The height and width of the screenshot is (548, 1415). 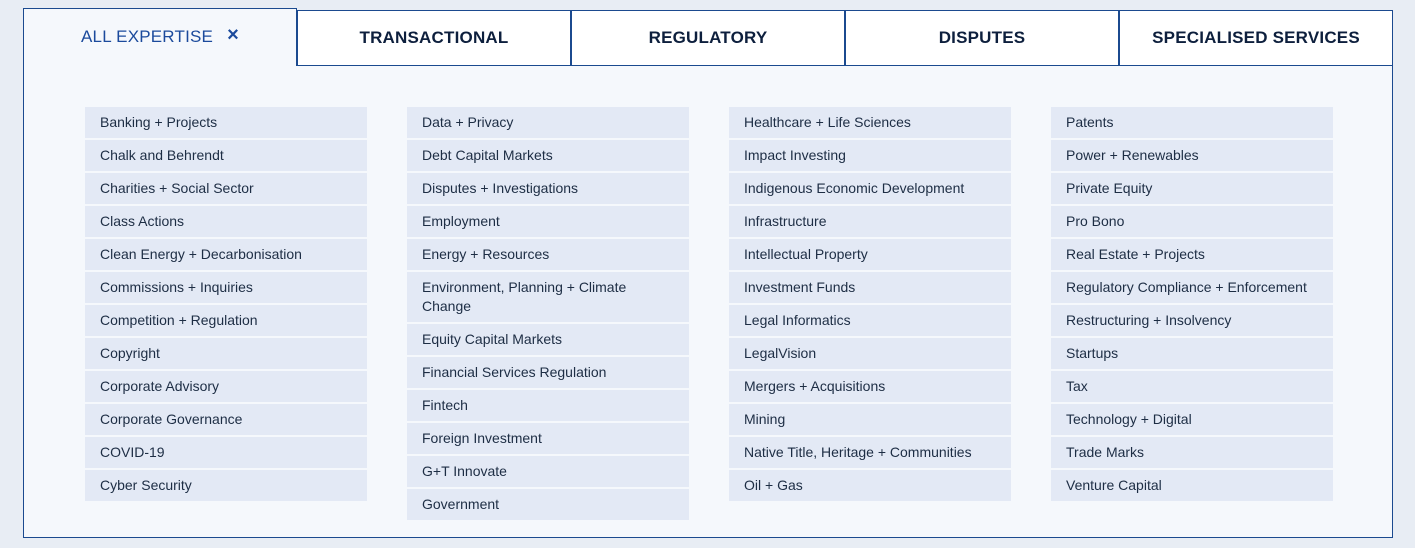 I want to click on expertise-link: Clean Energy + Decarbonisation, so click(x=226, y=254).